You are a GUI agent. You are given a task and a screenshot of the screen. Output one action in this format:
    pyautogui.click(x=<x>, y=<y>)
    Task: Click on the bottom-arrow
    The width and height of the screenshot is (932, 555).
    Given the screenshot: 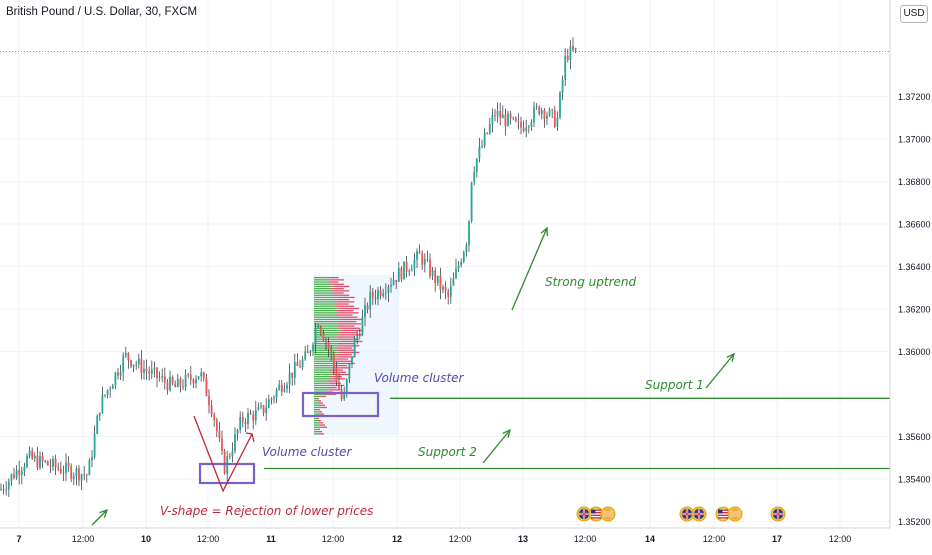 What is the action you would take?
    pyautogui.click(x=99, y=517)
    